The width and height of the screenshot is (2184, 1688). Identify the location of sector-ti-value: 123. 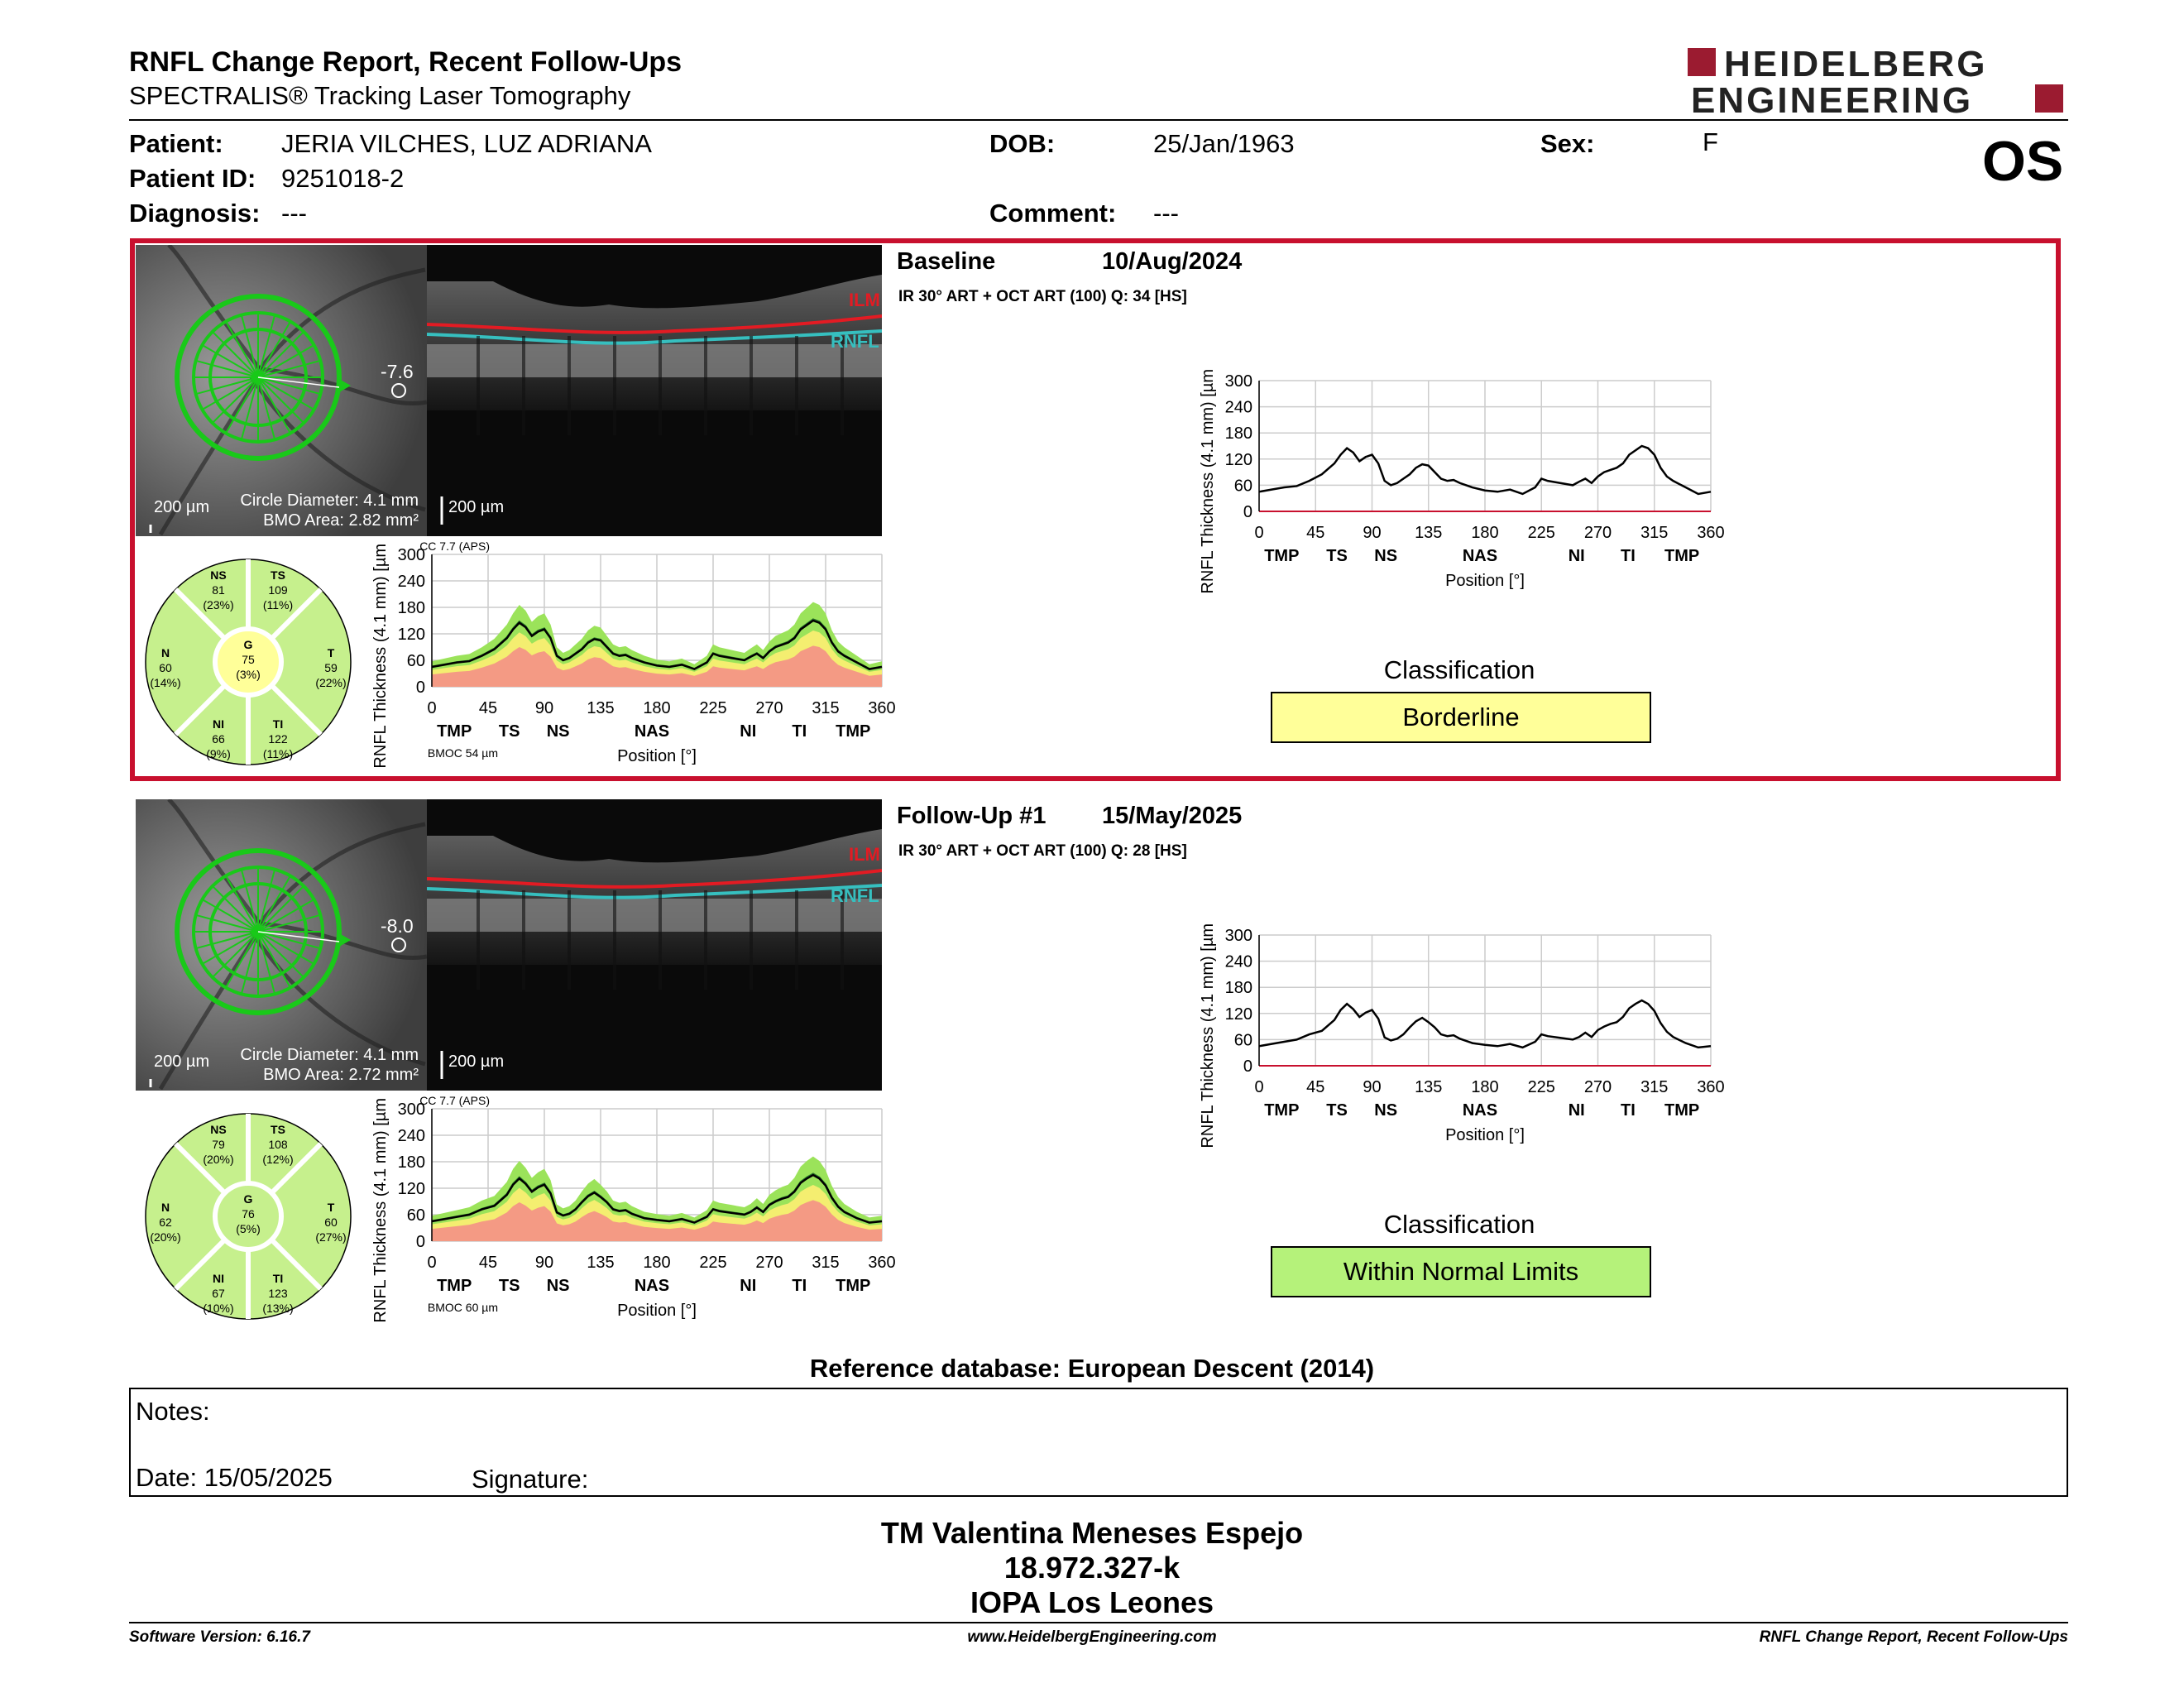
(278, 1293).